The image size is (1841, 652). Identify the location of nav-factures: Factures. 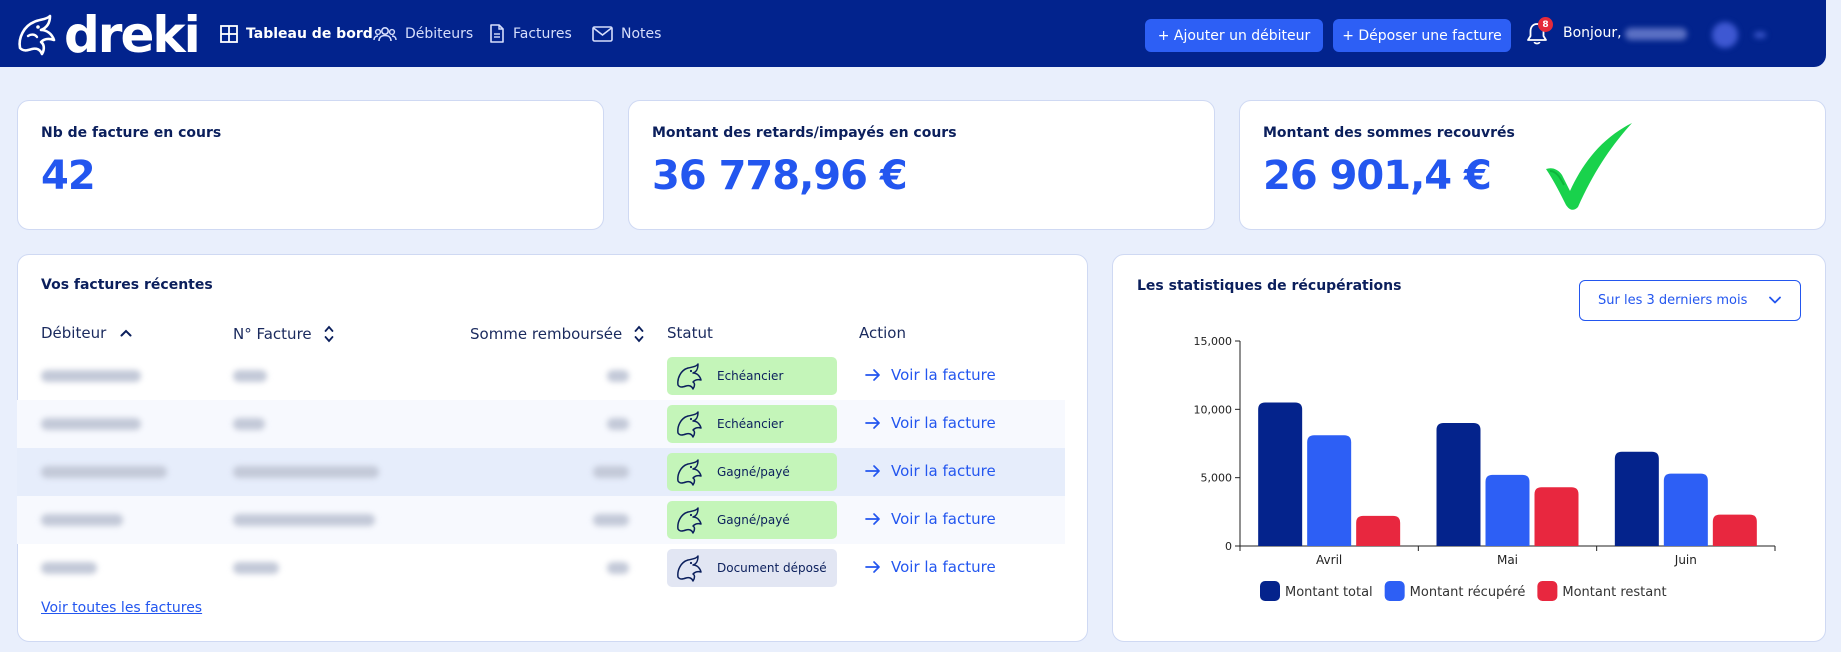
(530, 33).